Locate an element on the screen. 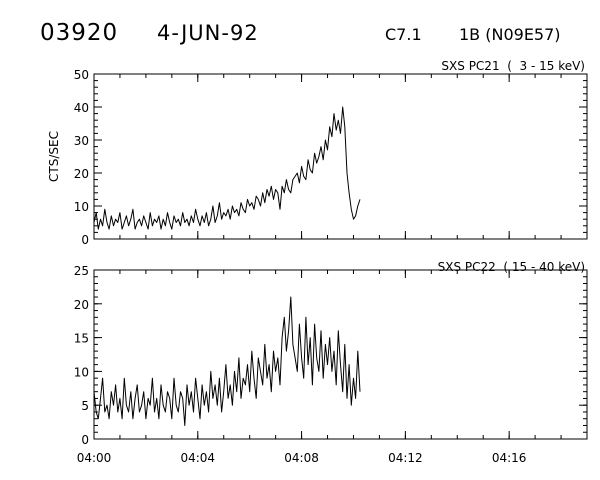 The height and width of the screenshot is (480, 600). y-tick-label: 40 is located at coordinates (81, 108).